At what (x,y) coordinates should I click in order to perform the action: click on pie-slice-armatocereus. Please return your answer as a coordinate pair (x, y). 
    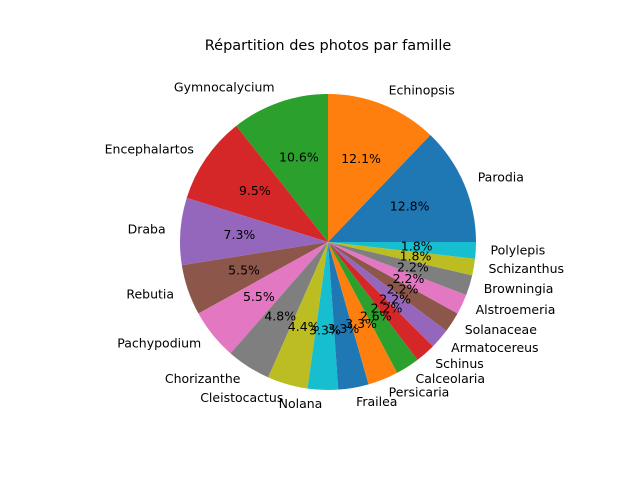
    Looking at the image, I should click on (387, 294).